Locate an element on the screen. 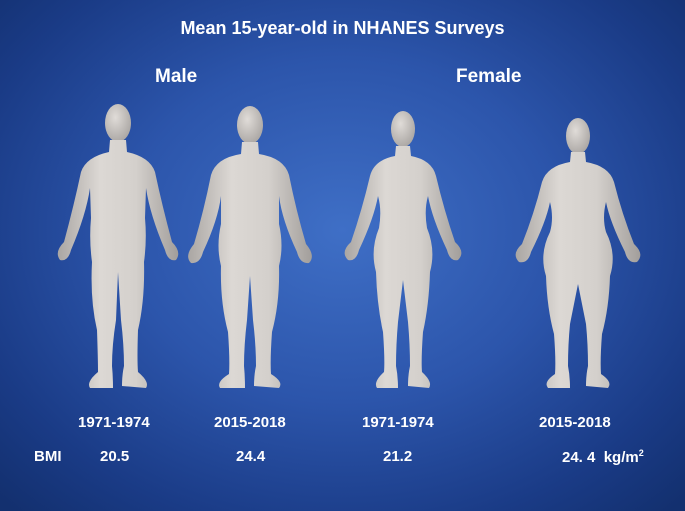 The image size is (685, 511). page-title: Mean 15-year-old in NHANES Surveys is located at coordinates (342, 28).